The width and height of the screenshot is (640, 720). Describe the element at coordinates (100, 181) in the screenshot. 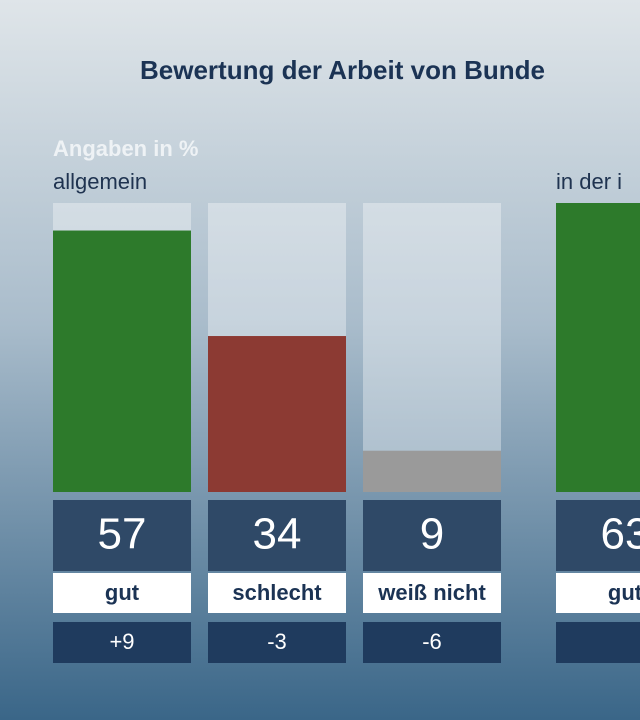

I see `group-label: allgemein` at that location.